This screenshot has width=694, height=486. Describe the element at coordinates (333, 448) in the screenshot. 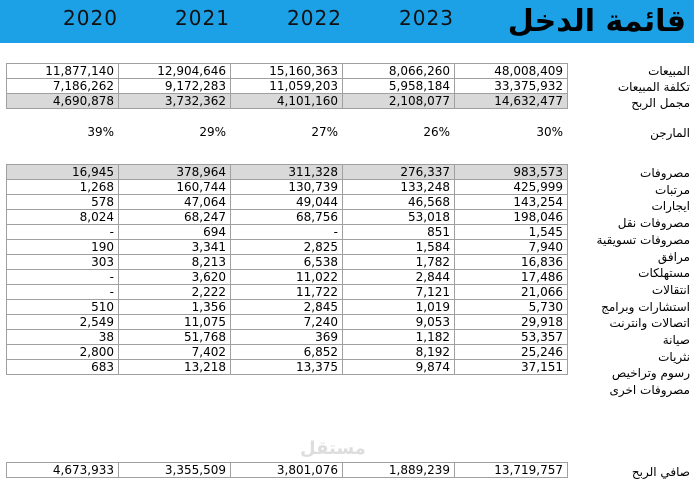

I see `watermark: مستقل` at that location.